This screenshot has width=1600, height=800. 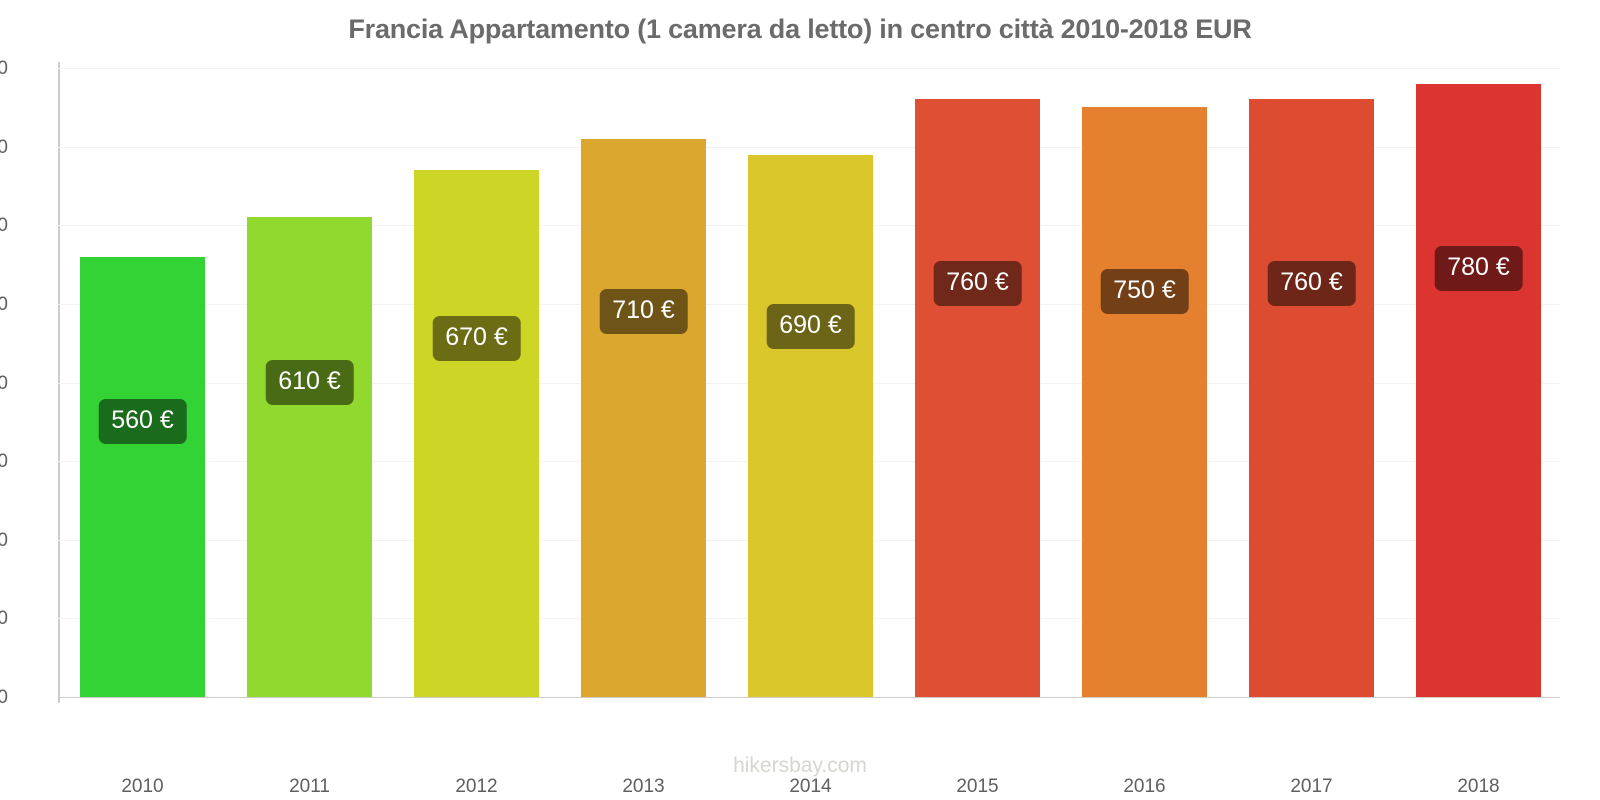 What do you see at coordinates (1478, 390) in the screenshot?
I see `bar-2018: 780 €` at bounding box center [1478, 390].